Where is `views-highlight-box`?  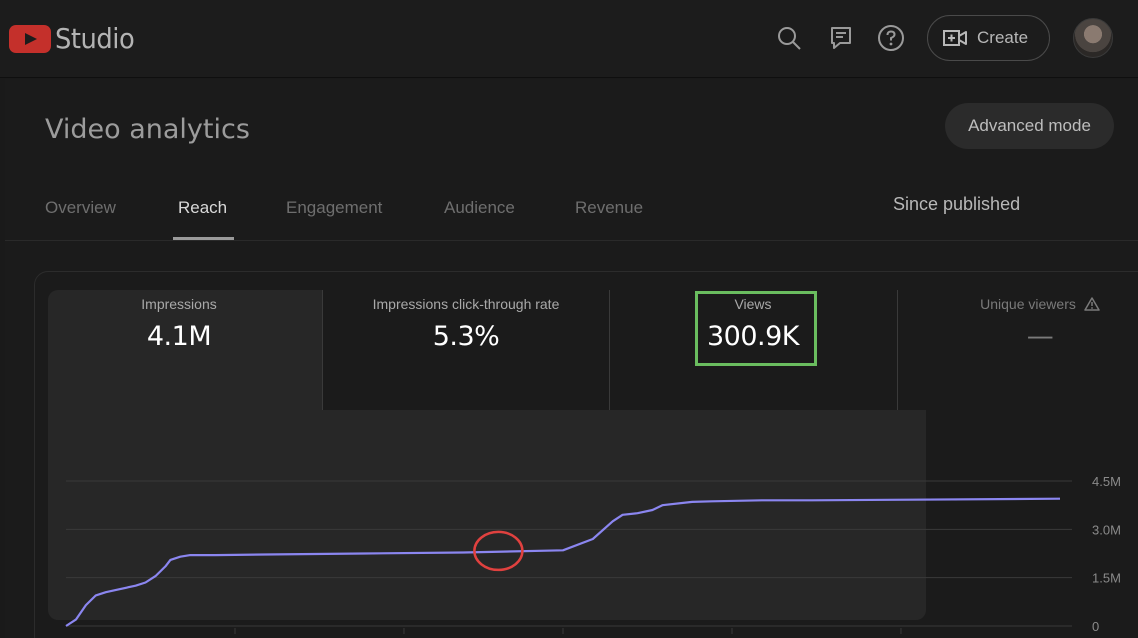
views-highlight-box is located at coordinates (756, 328).